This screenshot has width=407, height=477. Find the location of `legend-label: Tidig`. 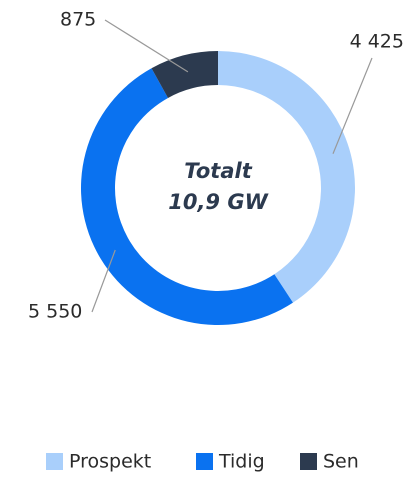

legend-label: Tidig is located at coordinates (241, 462).